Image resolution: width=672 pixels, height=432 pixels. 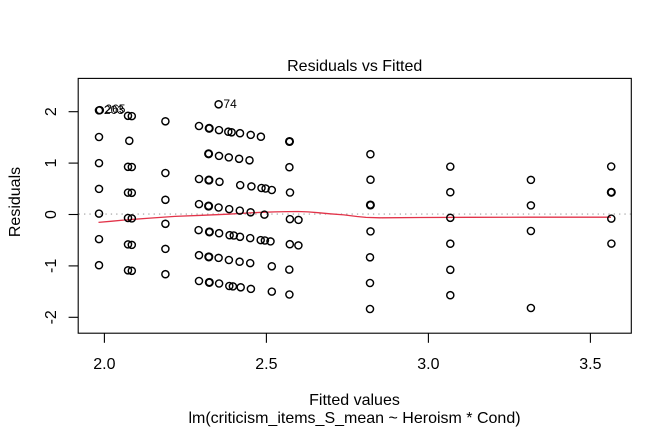 What do you see at coordinates (230, 104) in the screenshot?
I see `svg-text: 74` at bounding box center [230, 104].